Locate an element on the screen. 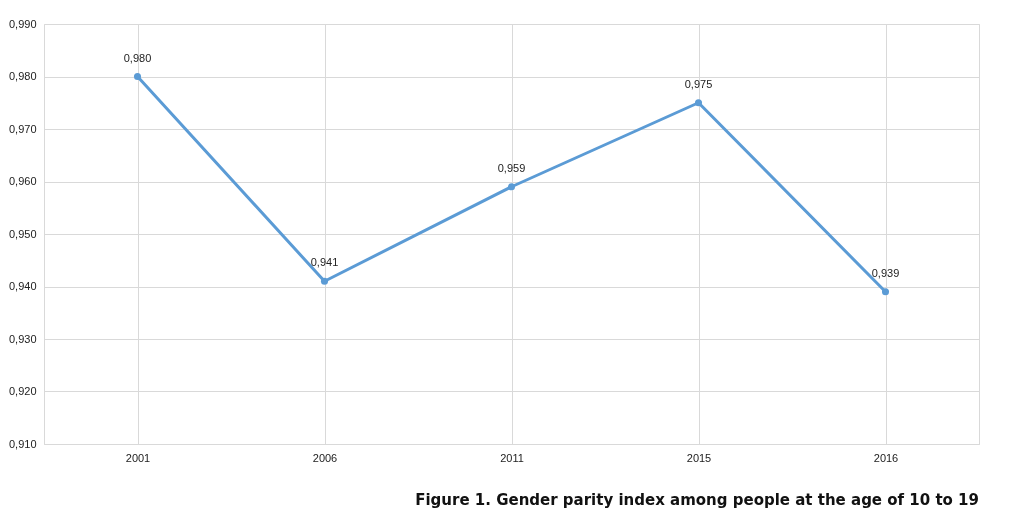  text: 0,959 is located at coordinates (511, 167).